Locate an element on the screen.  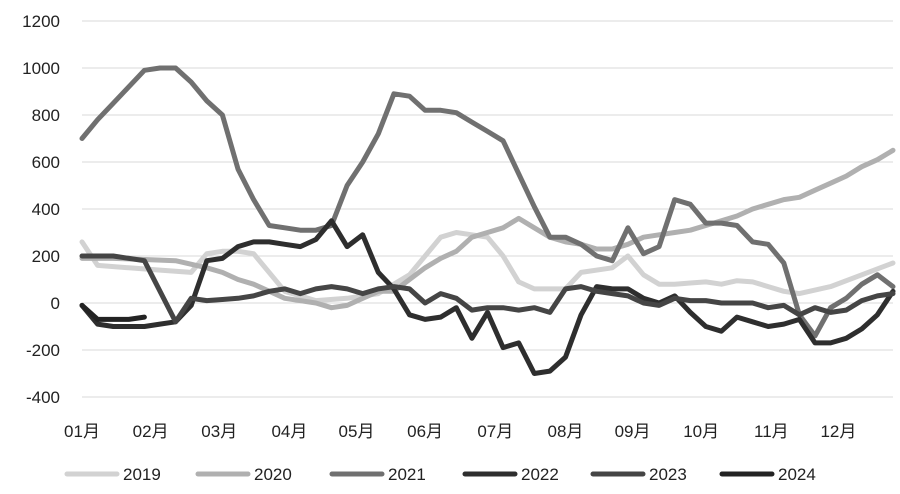
series-line-2023 is located at coordinates (487, 289).